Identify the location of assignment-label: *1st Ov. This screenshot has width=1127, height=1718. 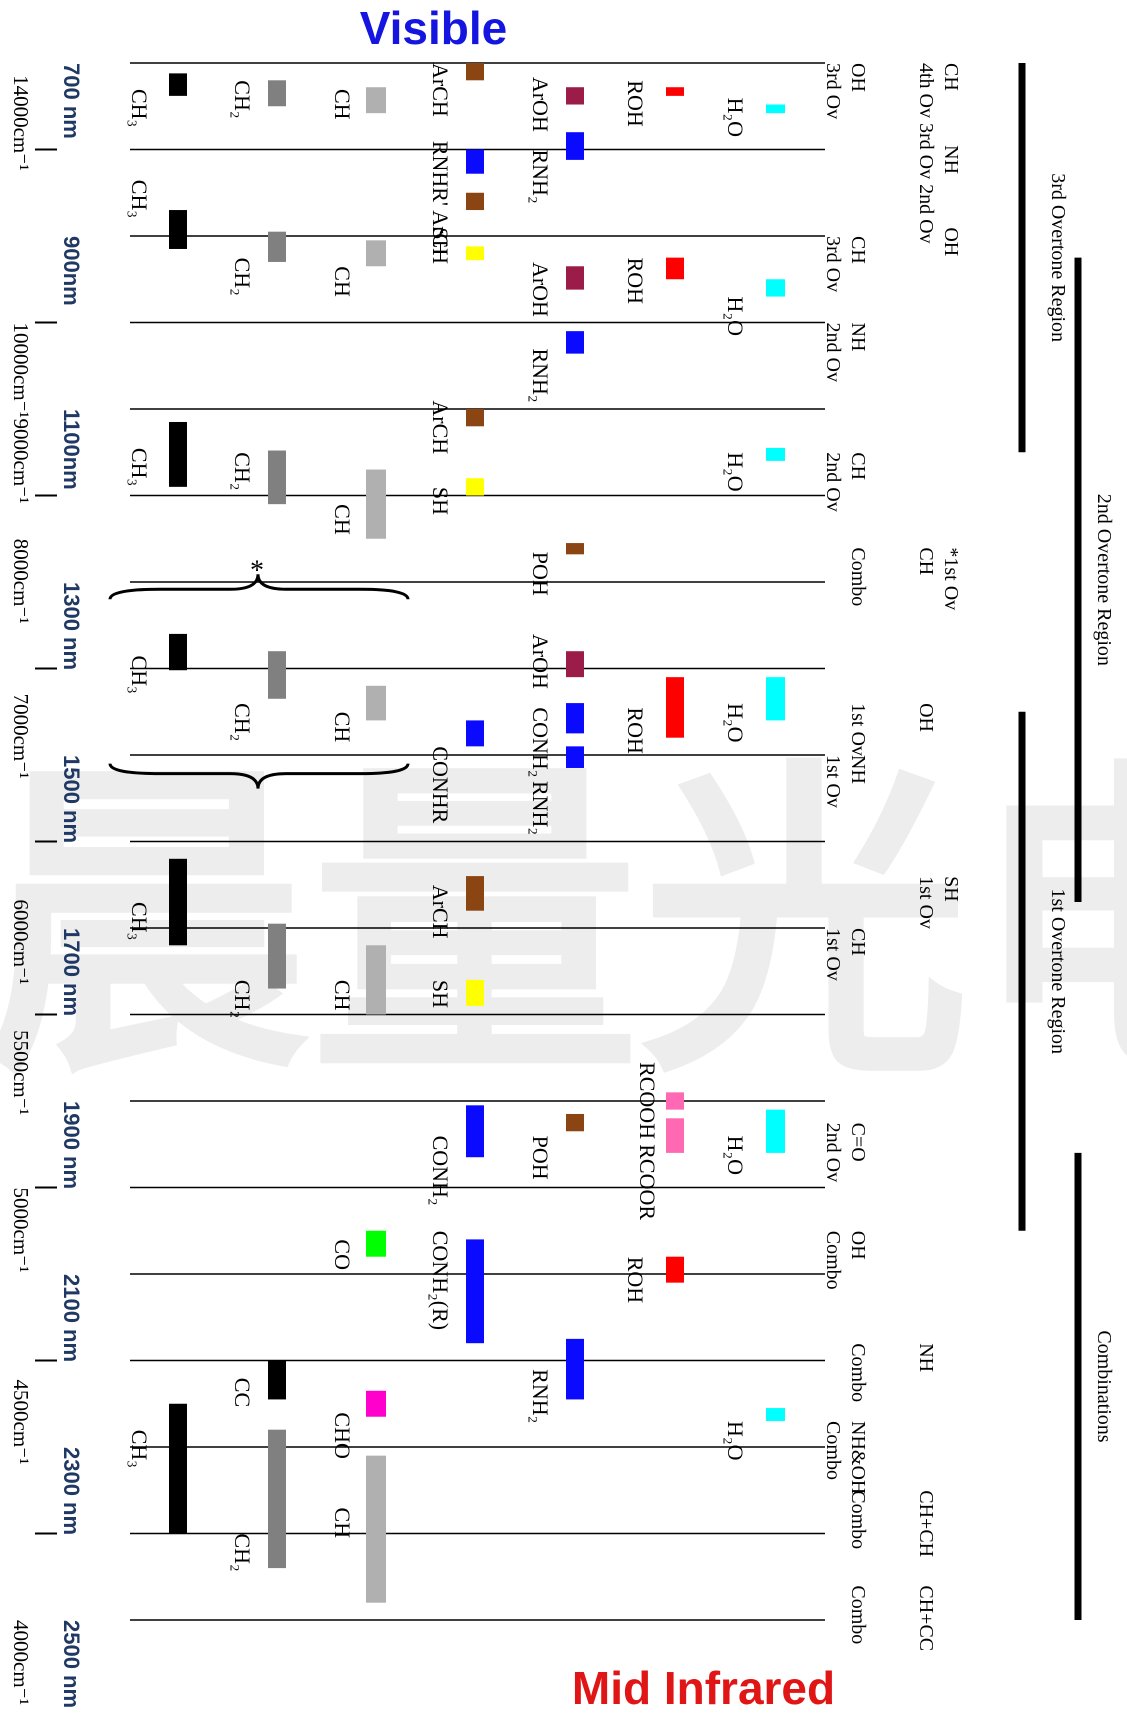
(951, 578).